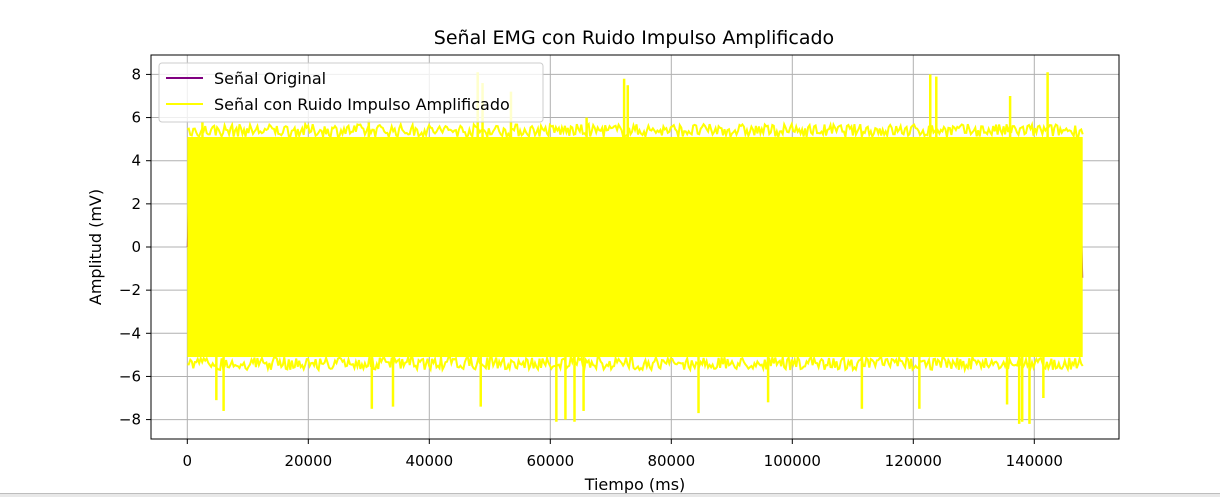  What do you see at coordinates (308, 461) in the screenshot?
I see `x-tick-label: 20000` at bounding box center [308, 461].